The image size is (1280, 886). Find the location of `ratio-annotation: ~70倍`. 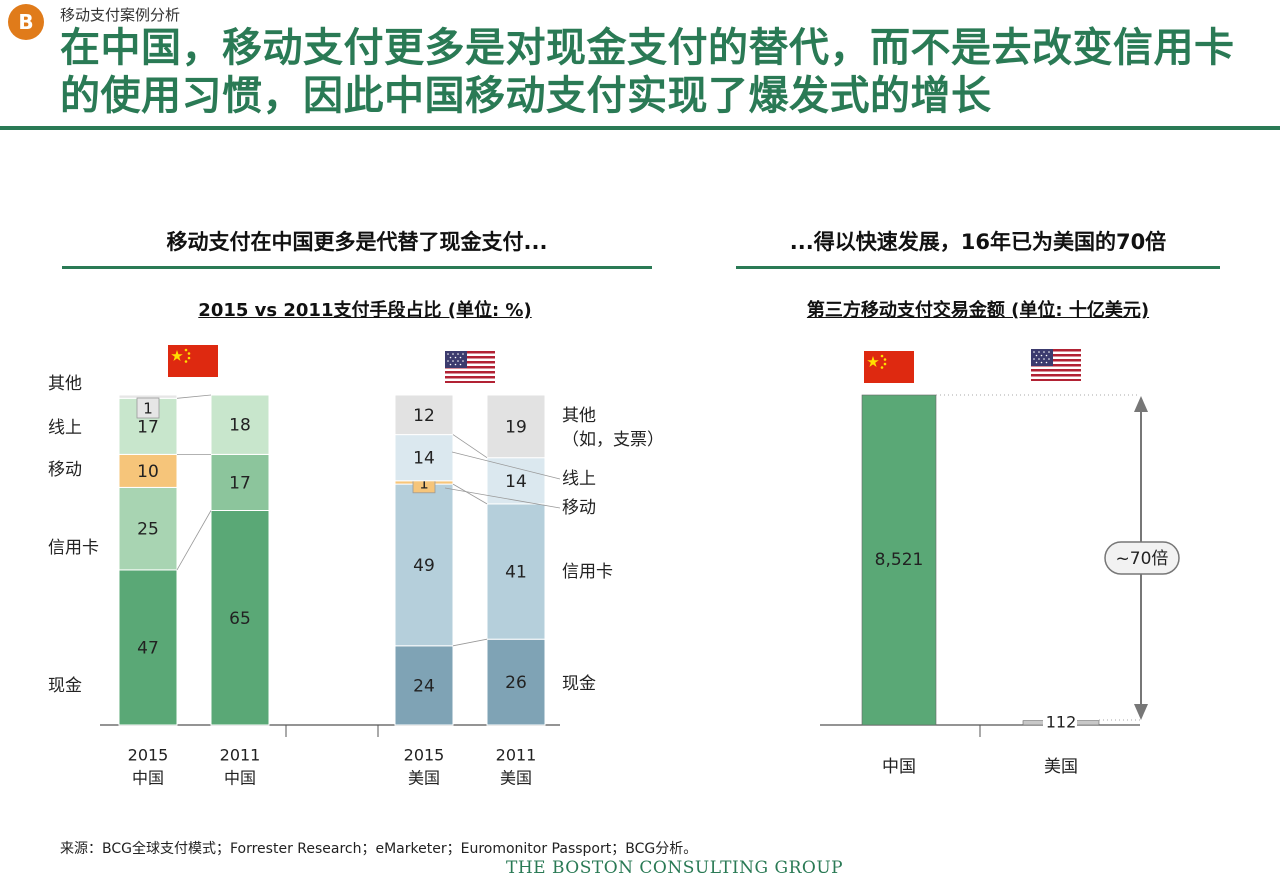

ratio-annotation: ~70倍 is located at coordinates (1142, 559).